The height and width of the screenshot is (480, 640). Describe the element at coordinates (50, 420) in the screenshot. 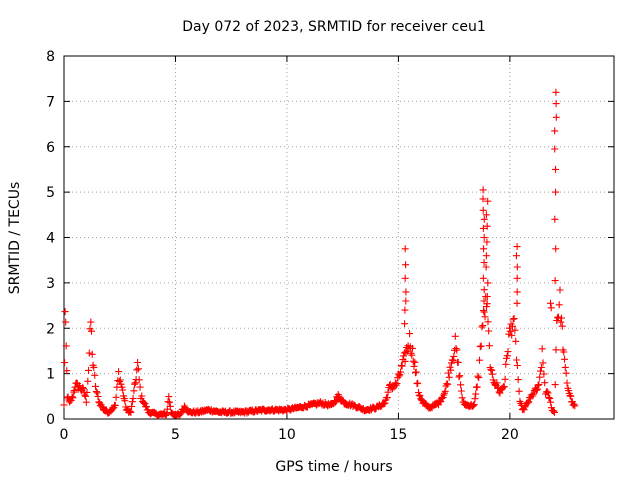

I see `y-tick-label: 0` at that location.